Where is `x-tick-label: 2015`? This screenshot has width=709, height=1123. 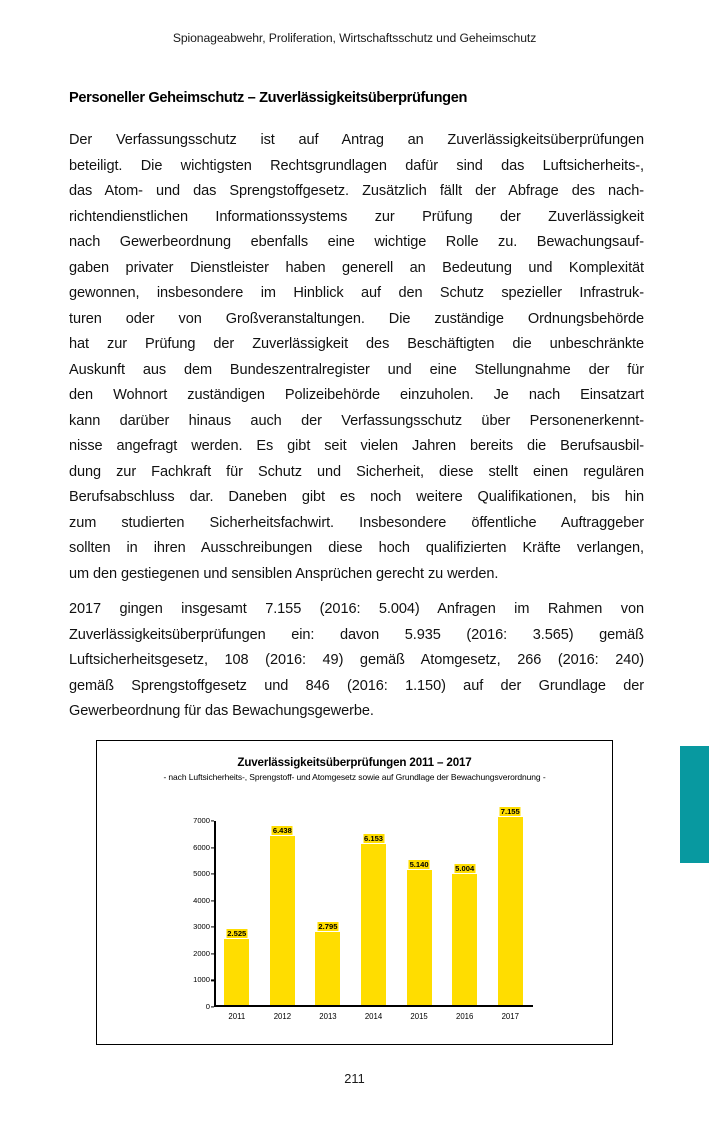
x-tick-label: 2015 is located at coordinates (419, 1016).